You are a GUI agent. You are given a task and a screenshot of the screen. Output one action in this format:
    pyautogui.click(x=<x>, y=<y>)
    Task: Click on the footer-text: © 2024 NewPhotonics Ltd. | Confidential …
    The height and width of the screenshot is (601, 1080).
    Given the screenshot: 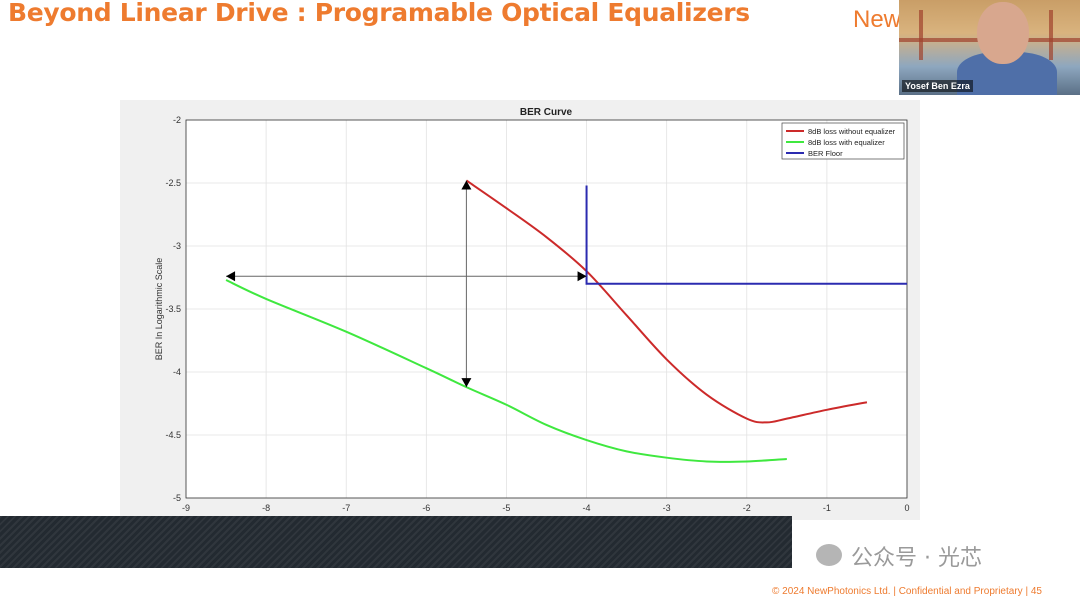 What is the action you would take?
    pyautogui.click(x=907, y=591)
    